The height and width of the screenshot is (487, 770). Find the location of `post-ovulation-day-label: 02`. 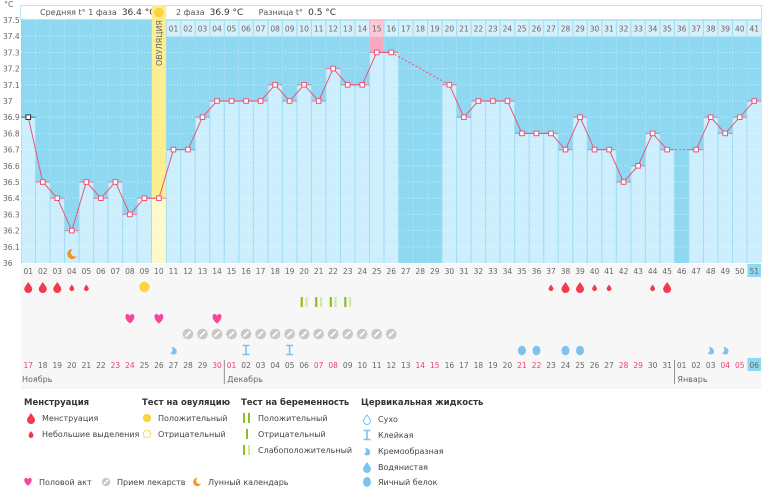

post-ovulation-day-label: 02 is located at coordinates (188, 29).